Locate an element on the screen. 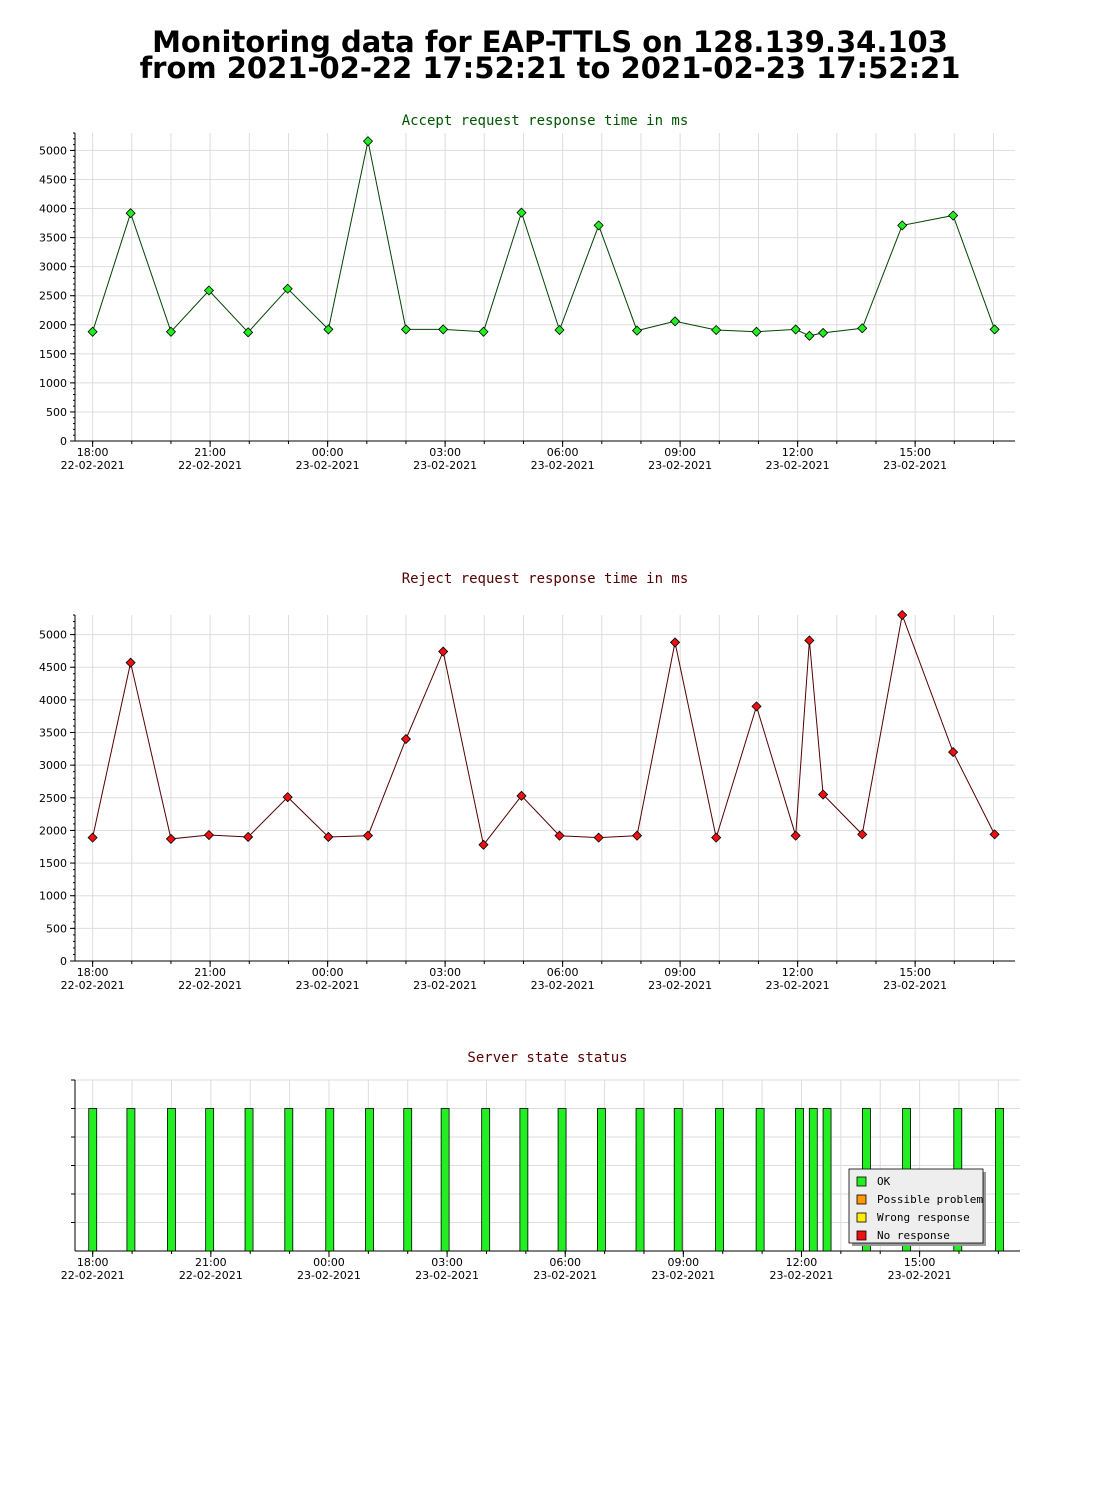 This screenshot has height=1500, width=1100. x-tick-label-time: 09:00 is located at coordinates (680, 452).